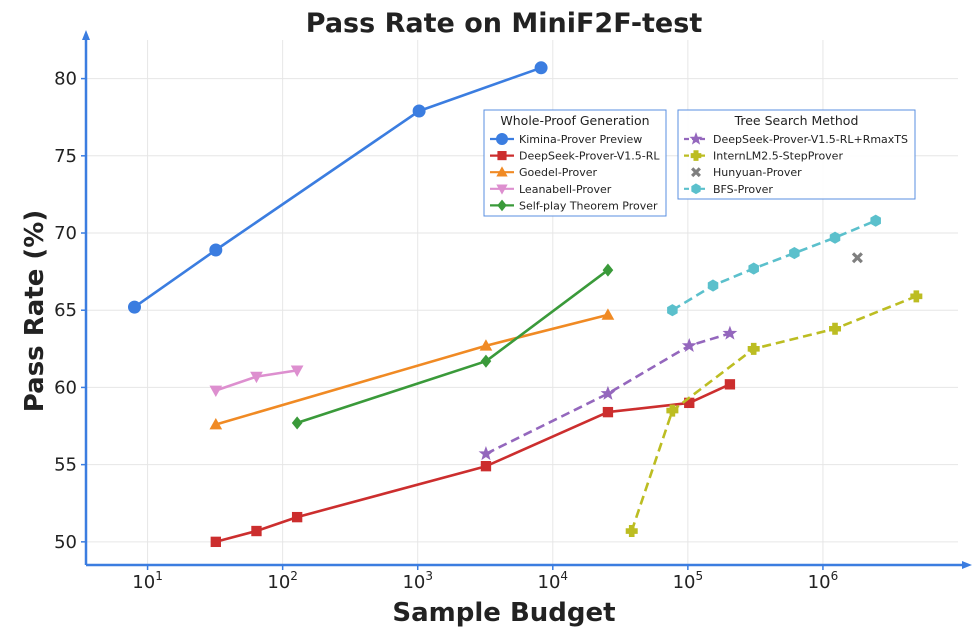  Describe the element at coordinates (417, 581) in the screenshot. I see `x-tick-label: 10³` at that location.